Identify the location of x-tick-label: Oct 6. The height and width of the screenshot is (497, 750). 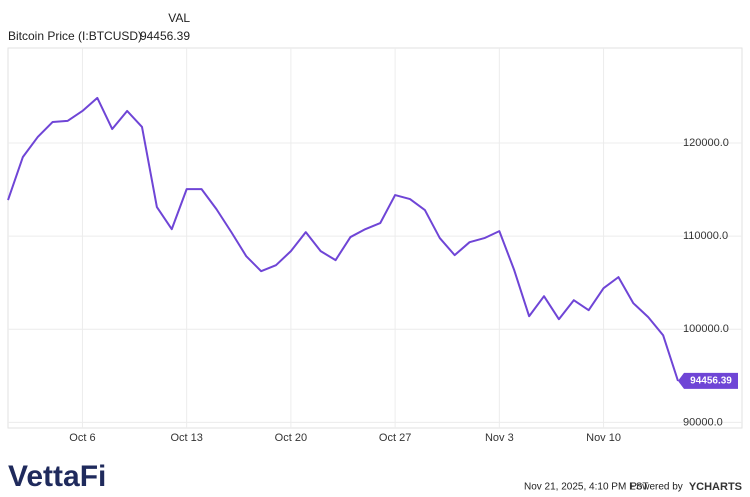
(82, 438).